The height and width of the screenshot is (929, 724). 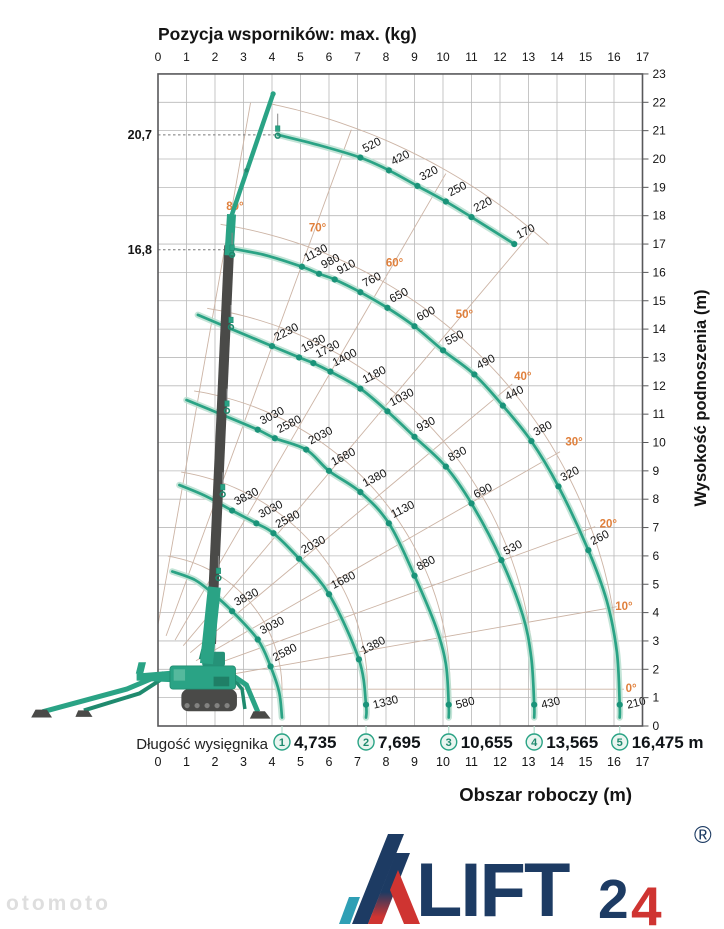 What do you see at coordinates (529, 762) in the screenshot?
I see `axis-tick-label-bottom: 13` at bounding box center [529, 762].